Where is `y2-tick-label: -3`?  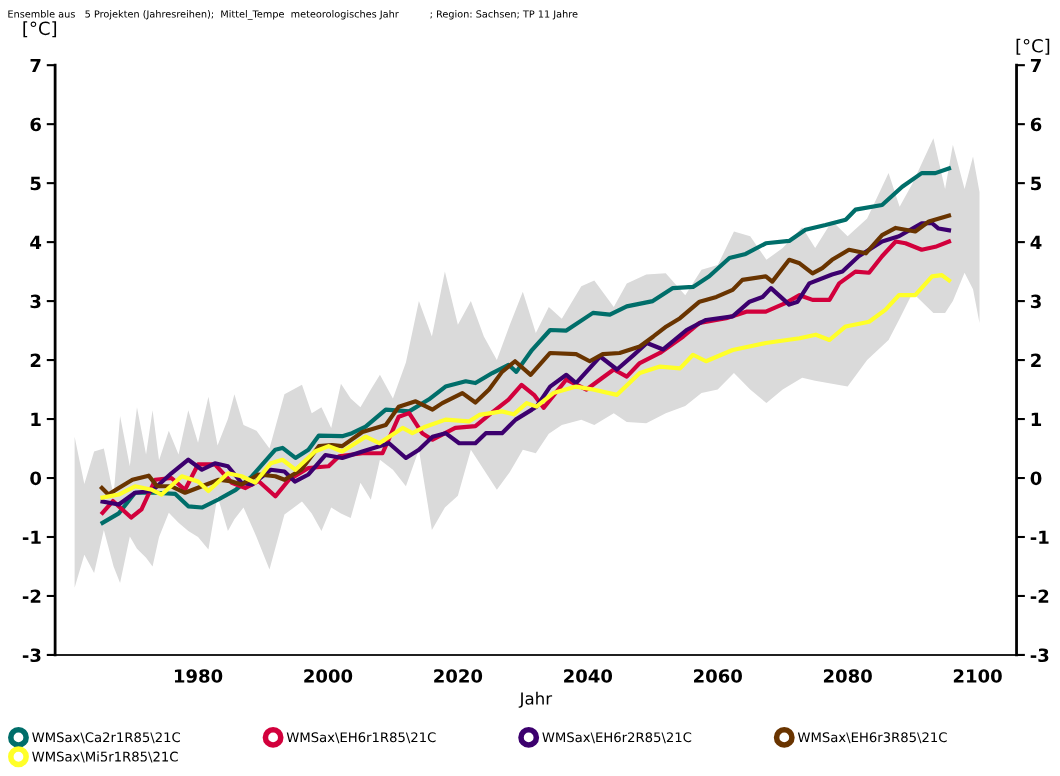
y2-tick-label: -3 is located at coordinates (1039, 655).